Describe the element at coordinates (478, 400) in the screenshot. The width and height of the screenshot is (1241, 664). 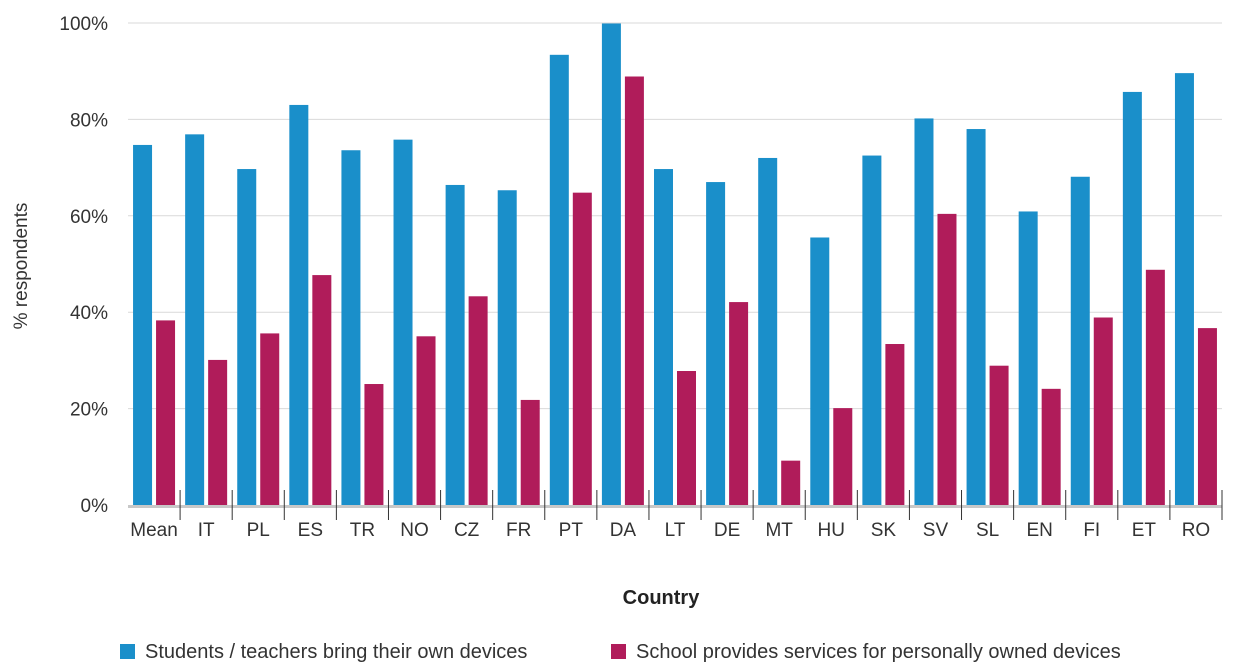
I see `bar-series-2-cz` at that location.